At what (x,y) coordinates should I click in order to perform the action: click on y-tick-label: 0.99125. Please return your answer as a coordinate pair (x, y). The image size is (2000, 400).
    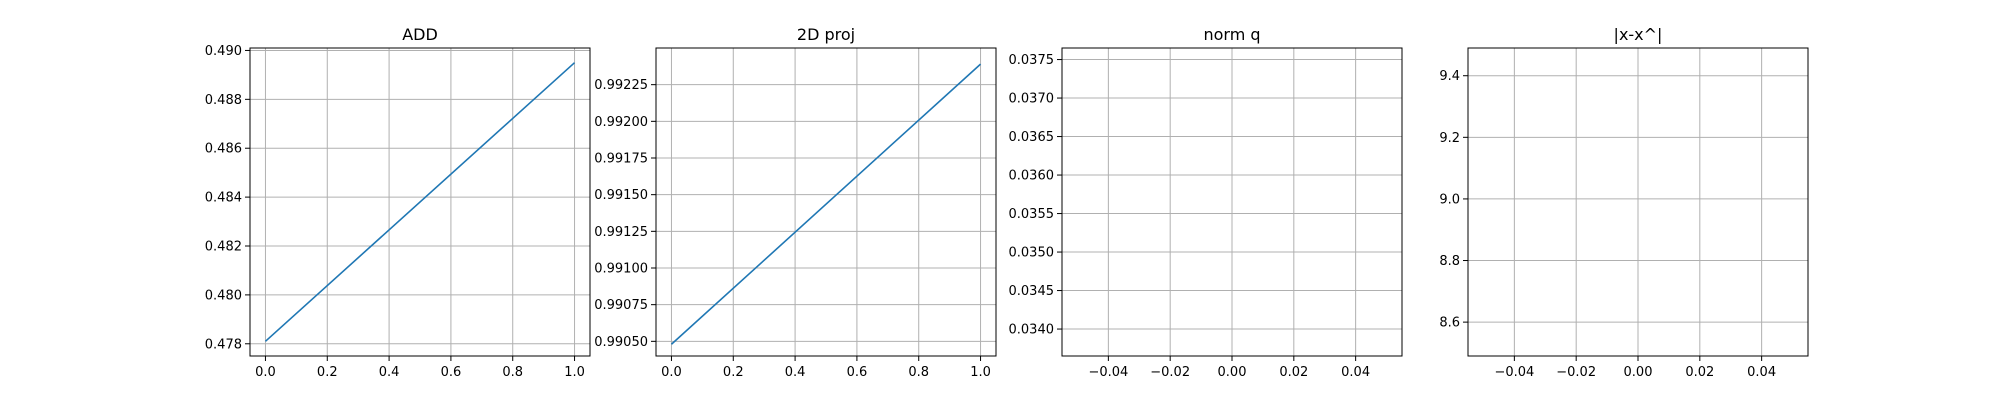
    Looking at the image, I should click on (621, 232).